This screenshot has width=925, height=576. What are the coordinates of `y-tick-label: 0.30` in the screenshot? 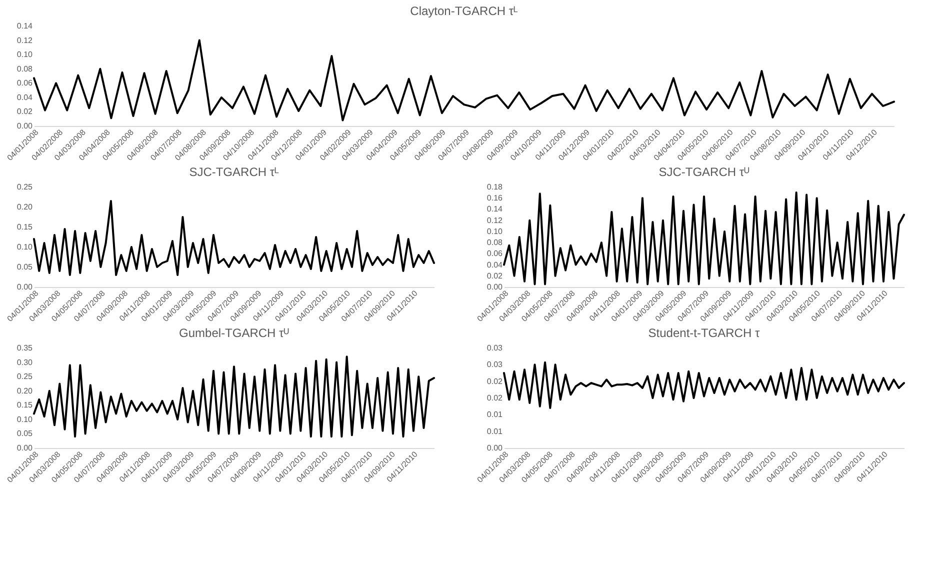 It's located at (25, 362).